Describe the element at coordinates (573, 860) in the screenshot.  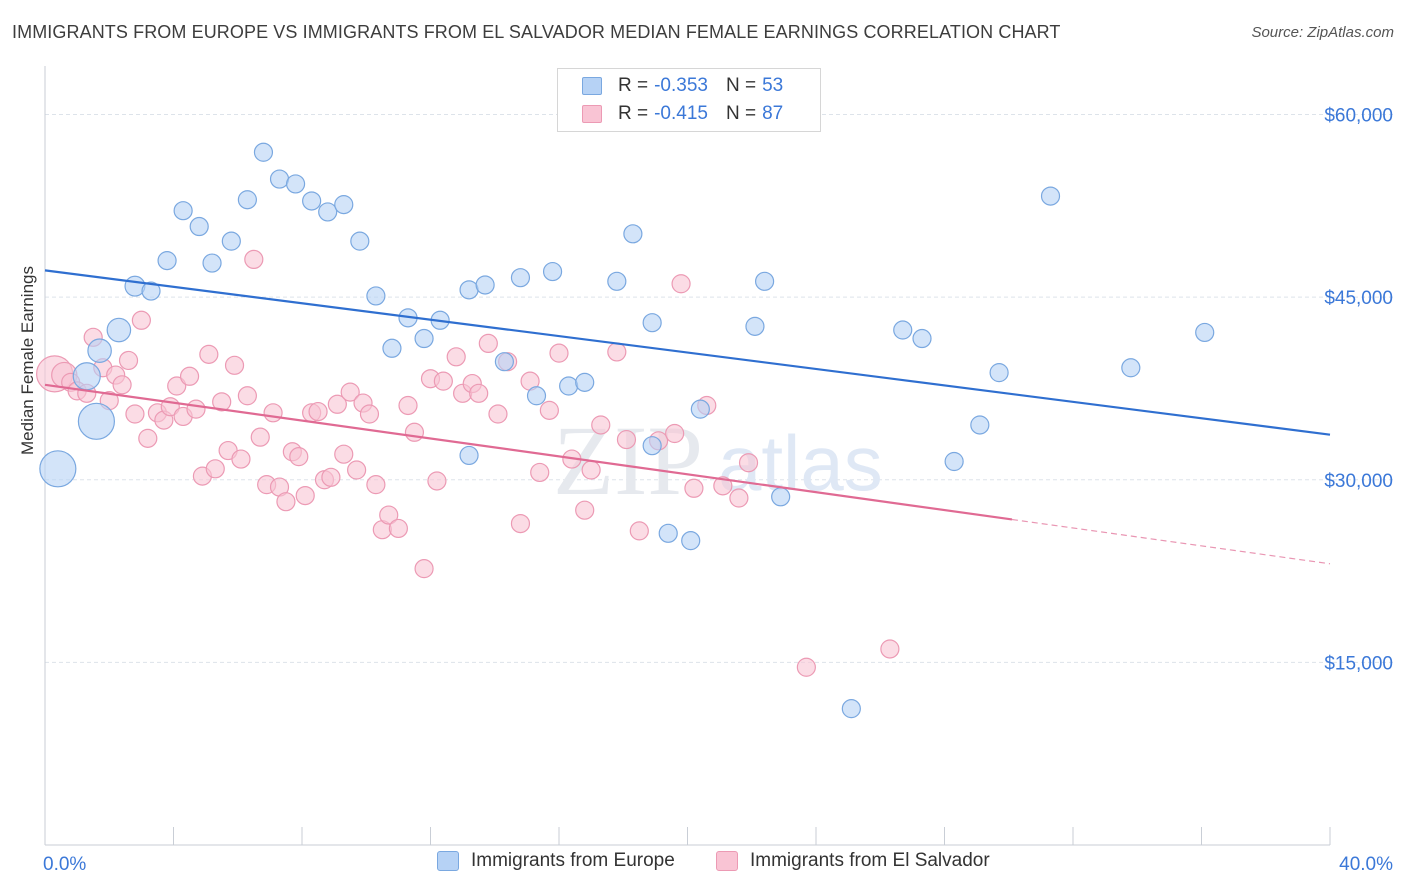
I see `legend-label-europe: Immigrants from Europe` at that location.